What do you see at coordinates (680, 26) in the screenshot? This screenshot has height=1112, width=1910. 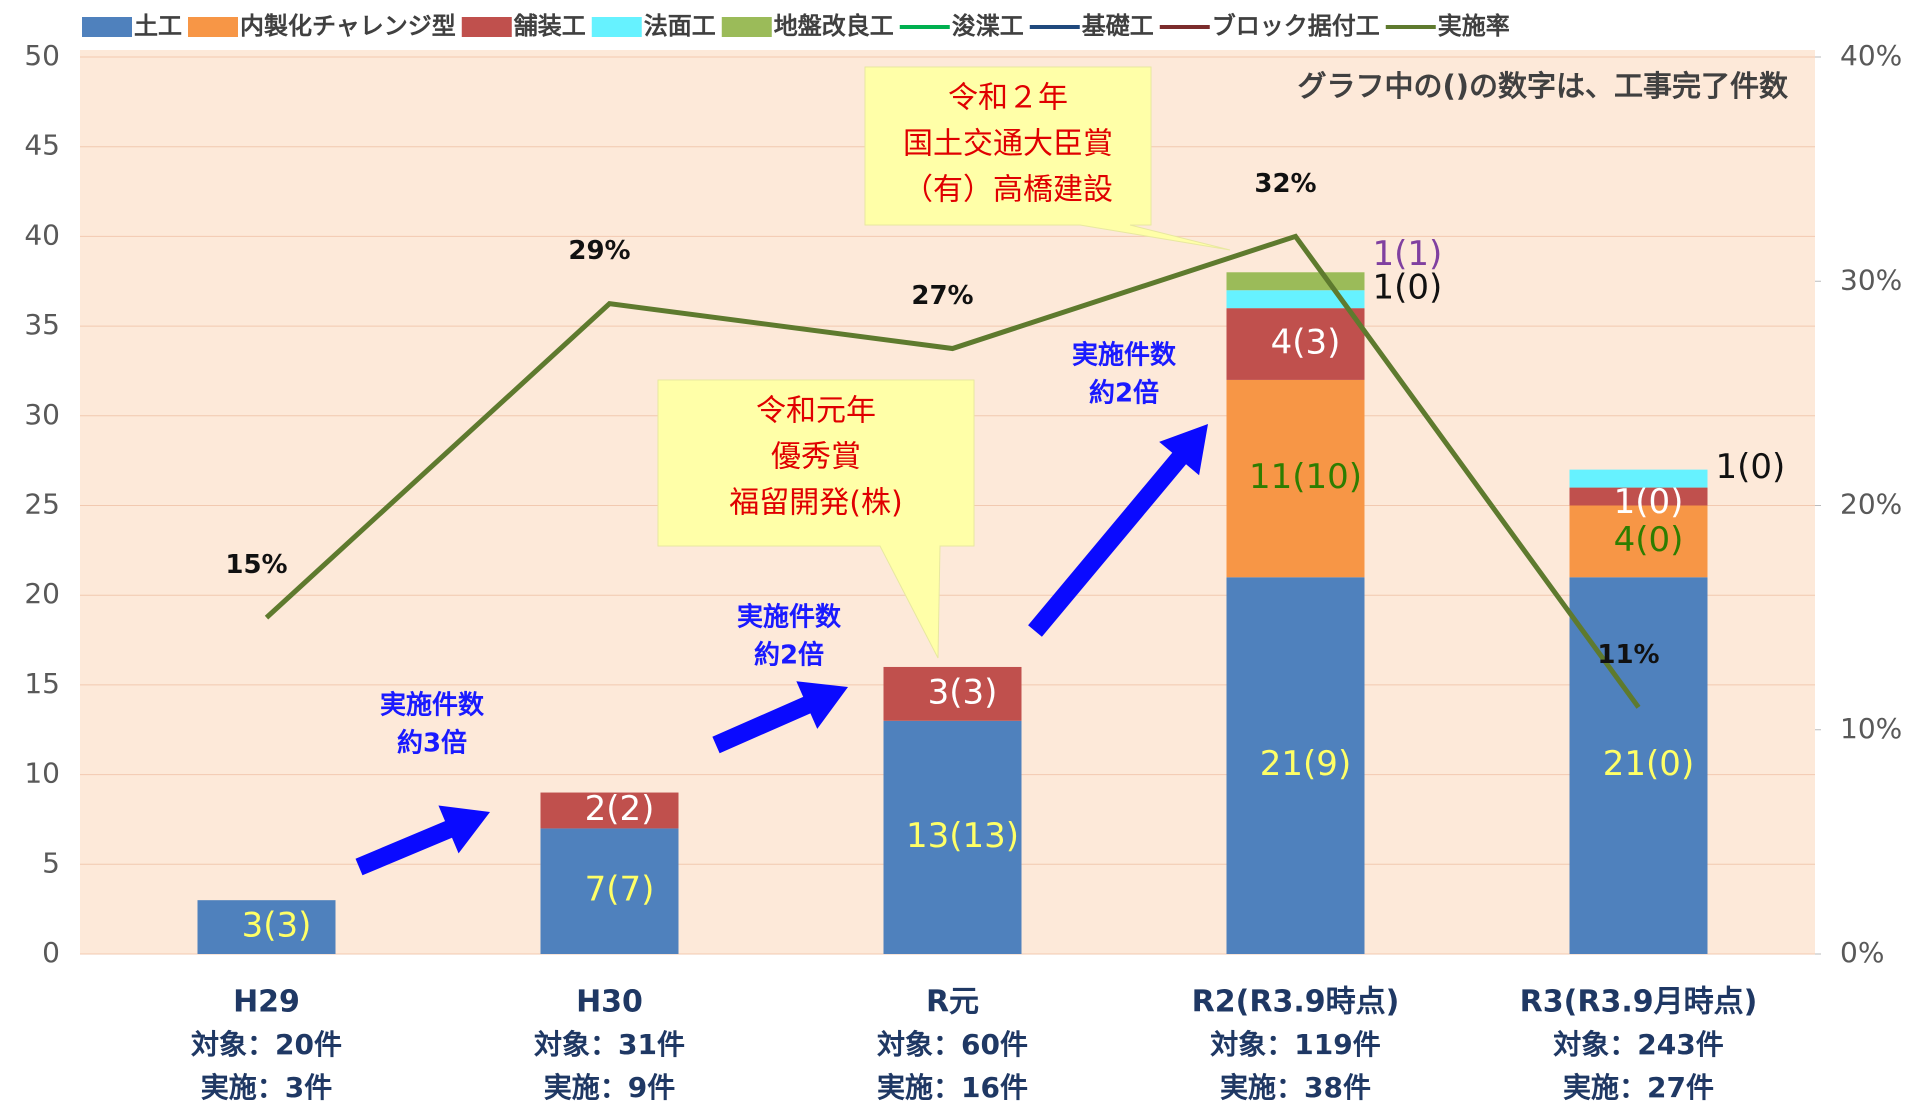 I see `legend-label: 法面工` at bounding box center [680, 26].